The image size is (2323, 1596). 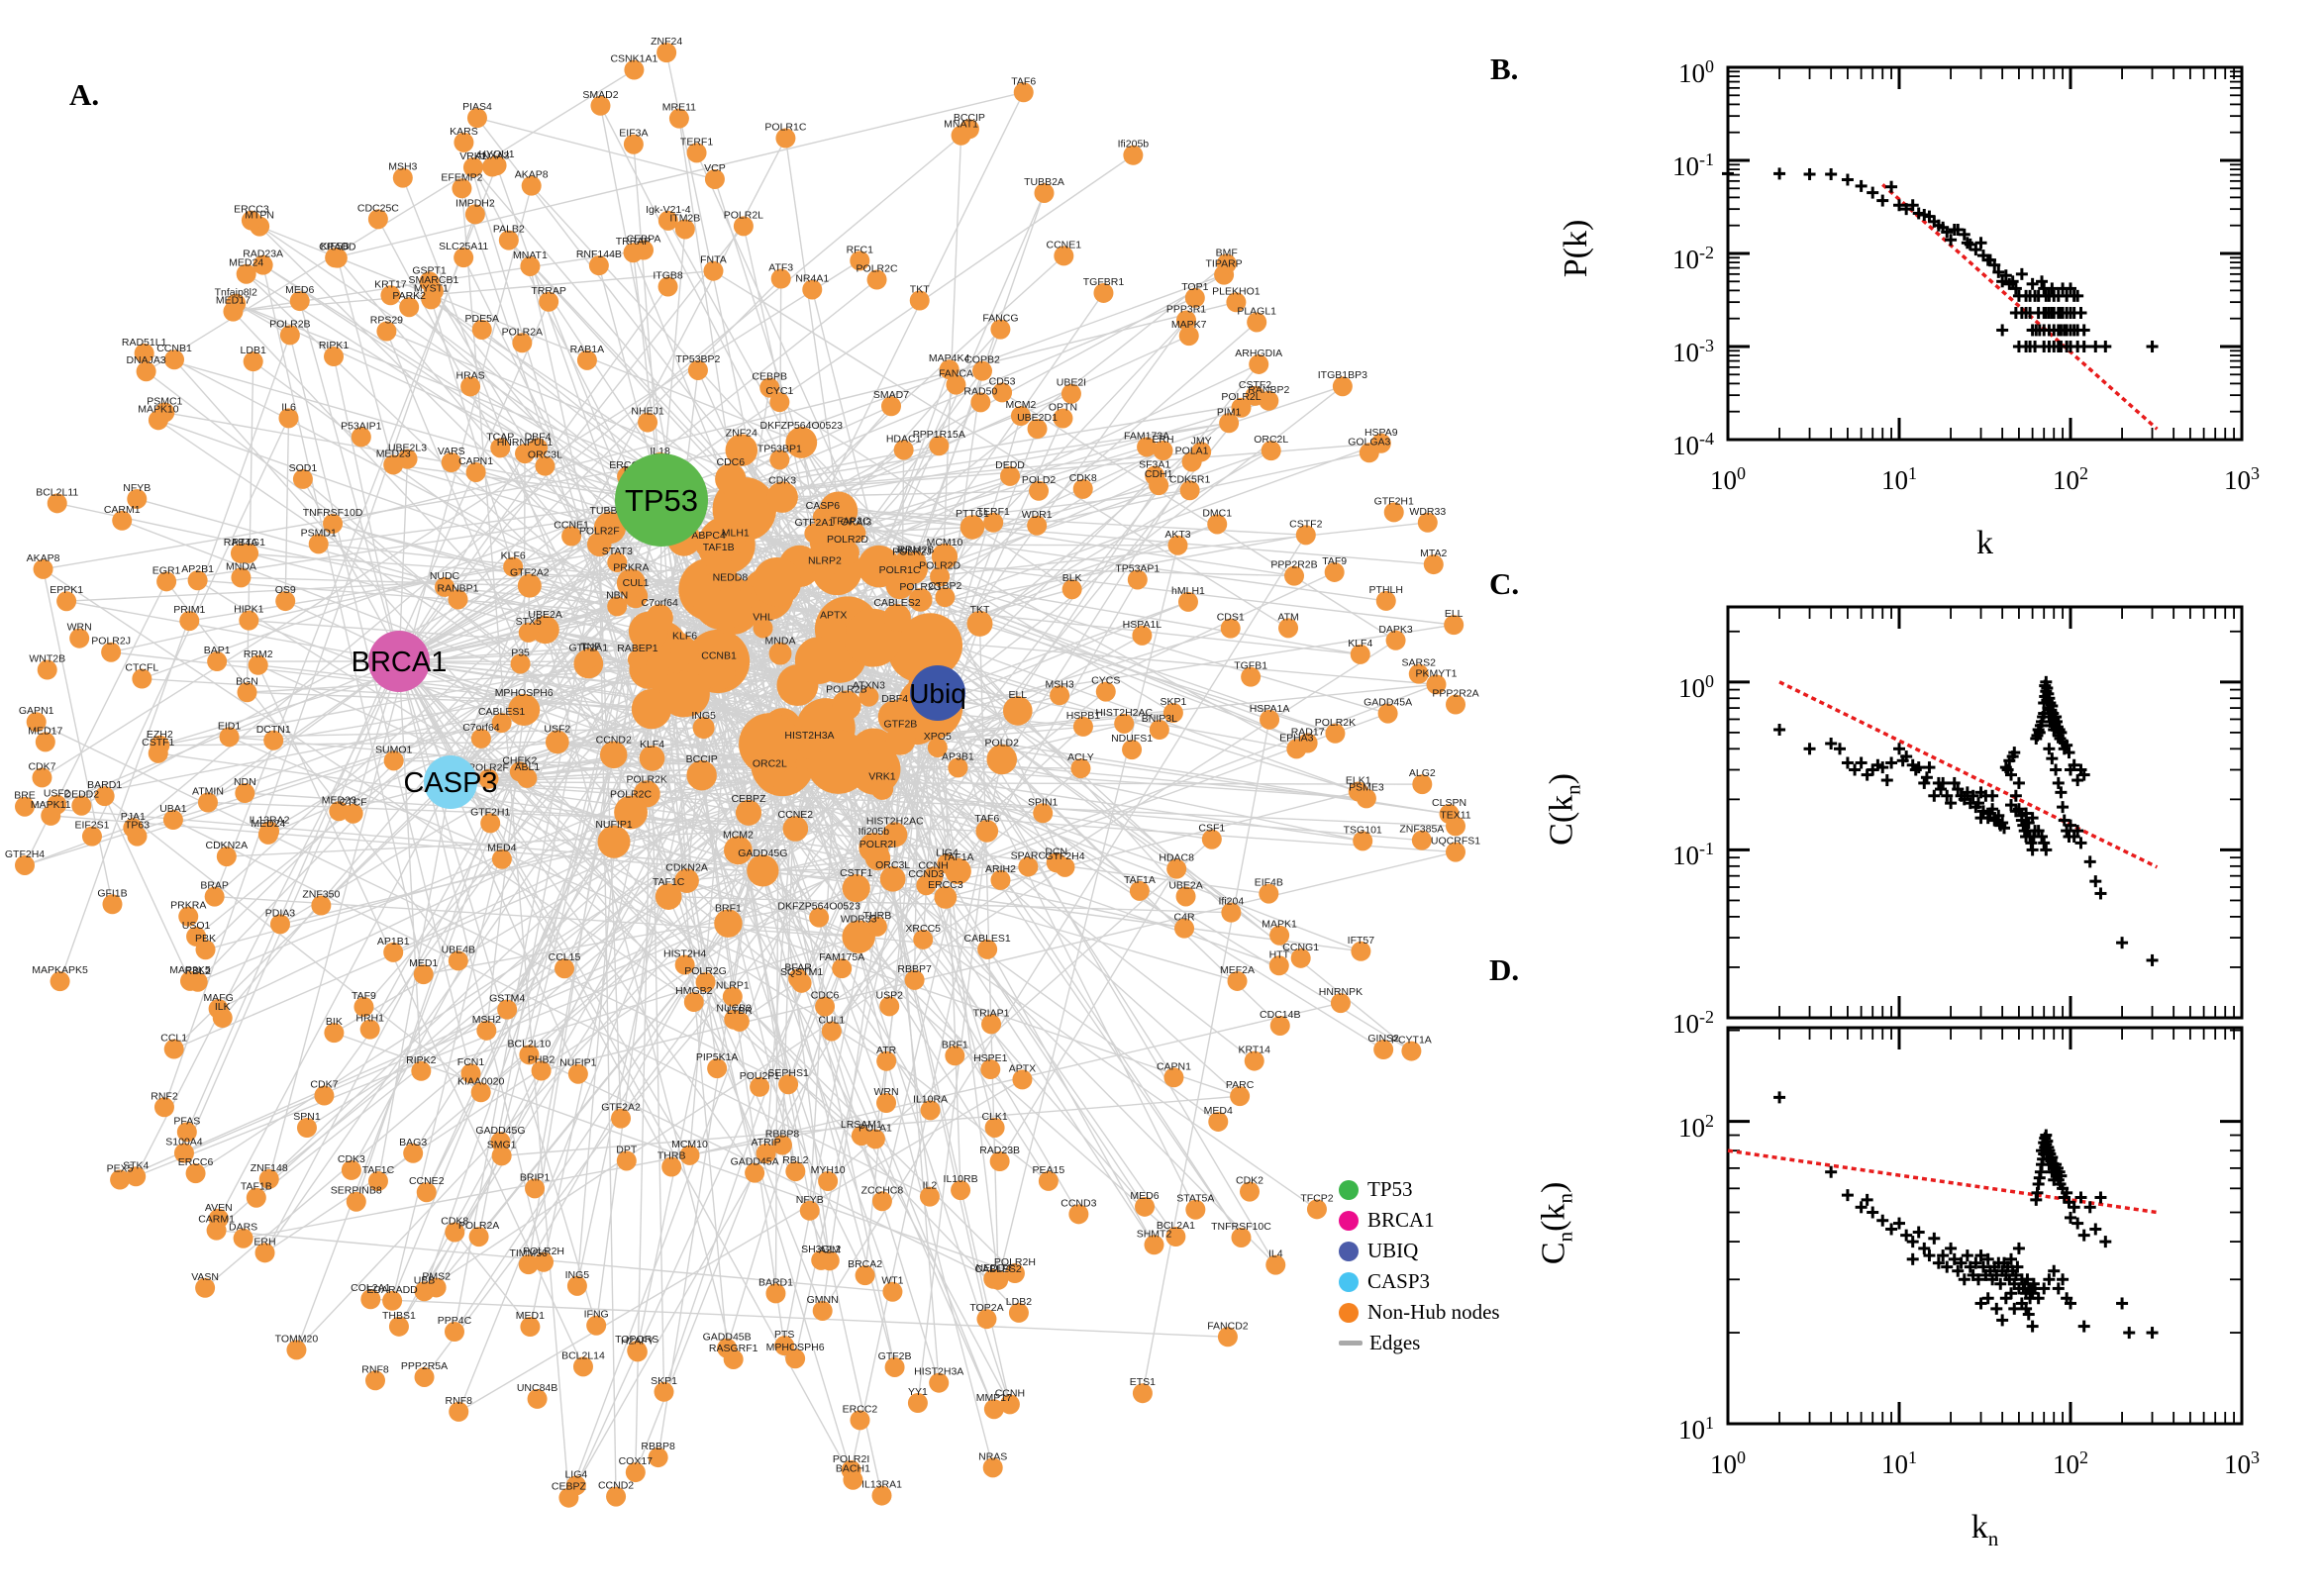 What do you see at coordinates (460, 1401) in the screenshot?
I see `gene-label: RNF8` at bounding box center [460, 1401].